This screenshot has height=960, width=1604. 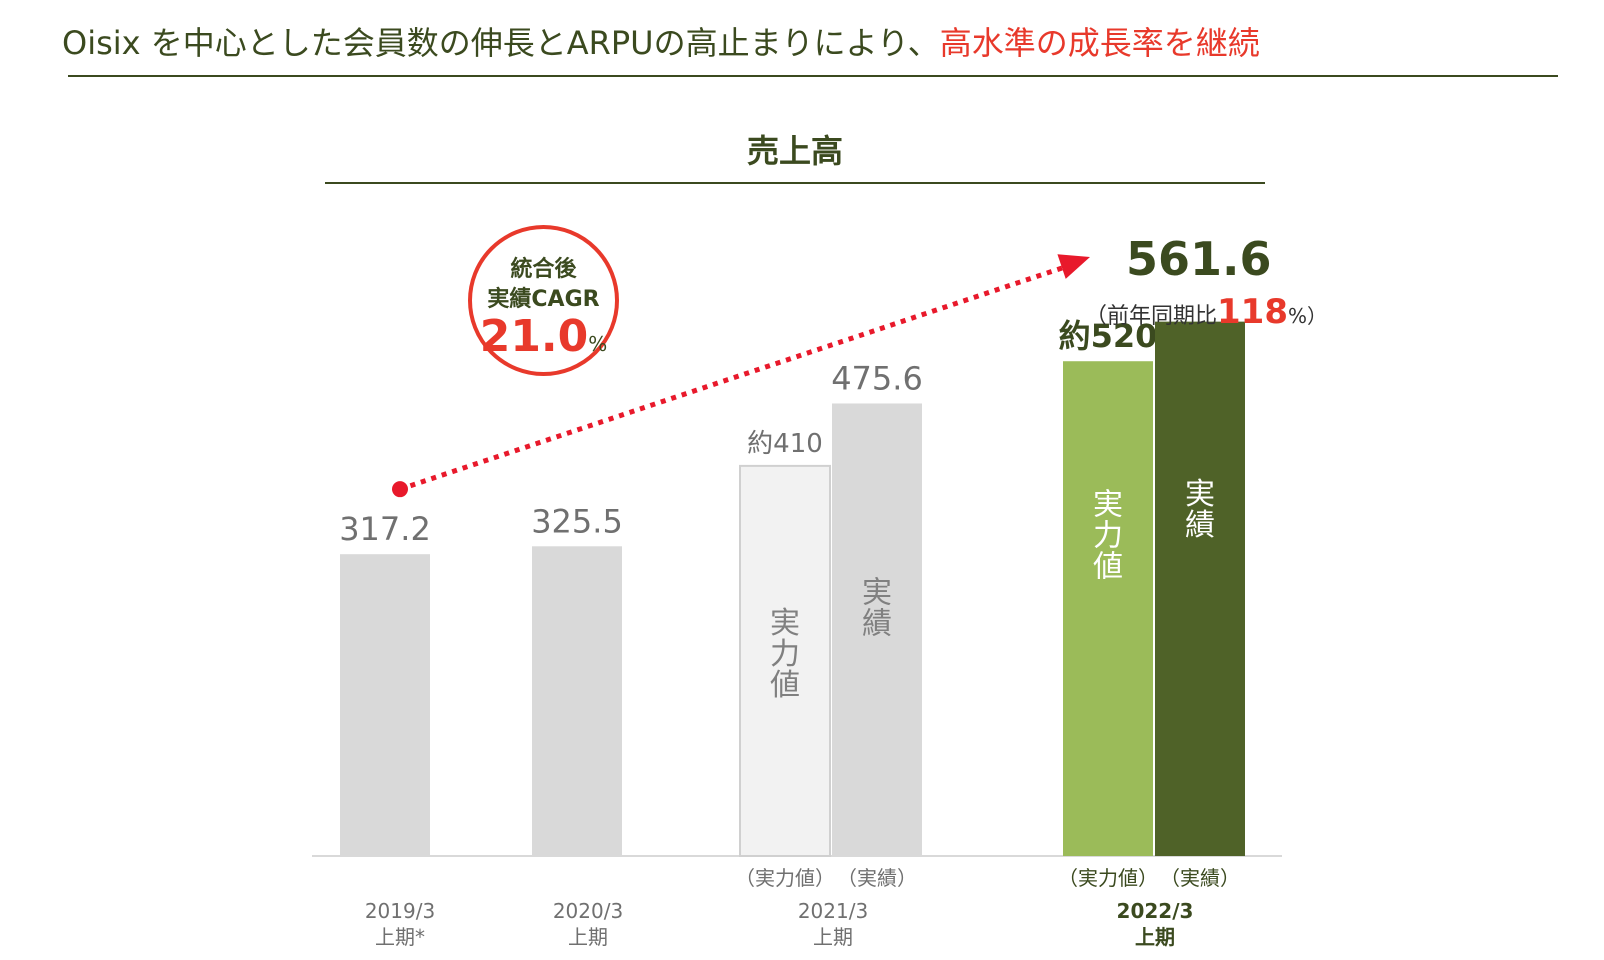 What do you see at coordinates (785, 623) in the screenshot?
I see `bar-inner-char-2-0: 実` at bounding box center [785, 623].